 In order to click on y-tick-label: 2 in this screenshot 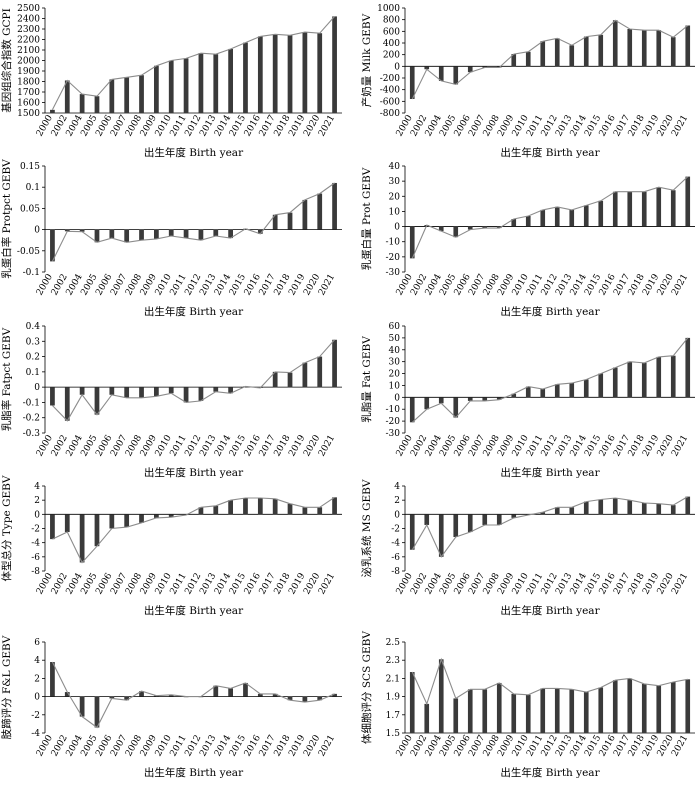, I will do `click(397, 501)`.